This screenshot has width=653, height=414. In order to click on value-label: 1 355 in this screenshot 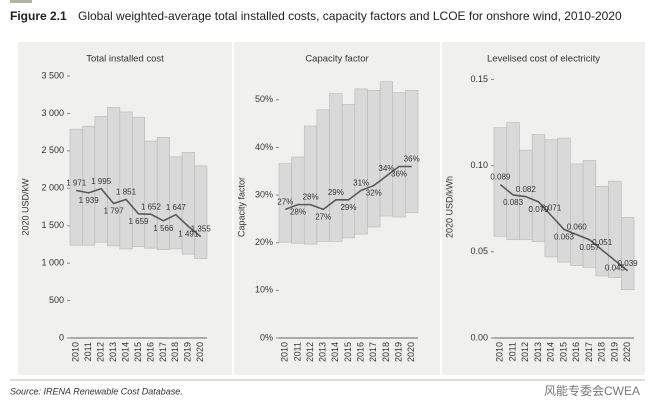, I will do `click(201, 229)`.